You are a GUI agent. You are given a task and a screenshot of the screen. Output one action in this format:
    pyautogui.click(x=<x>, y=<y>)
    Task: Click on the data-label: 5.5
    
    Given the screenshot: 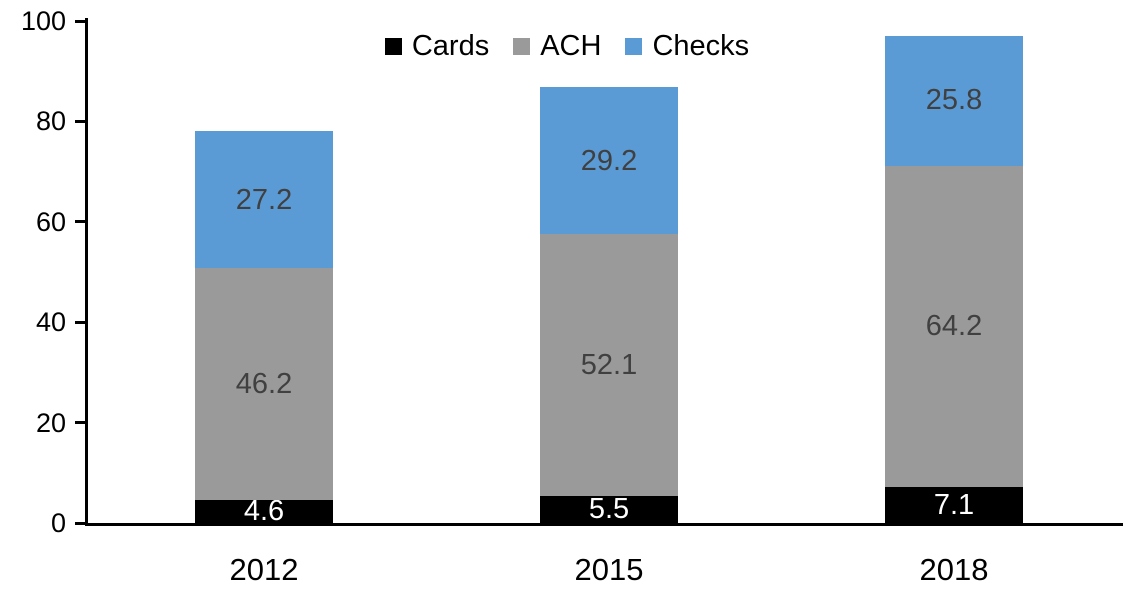 What is the action you would take?
    pyautogui.click(x=609, y=509)
    